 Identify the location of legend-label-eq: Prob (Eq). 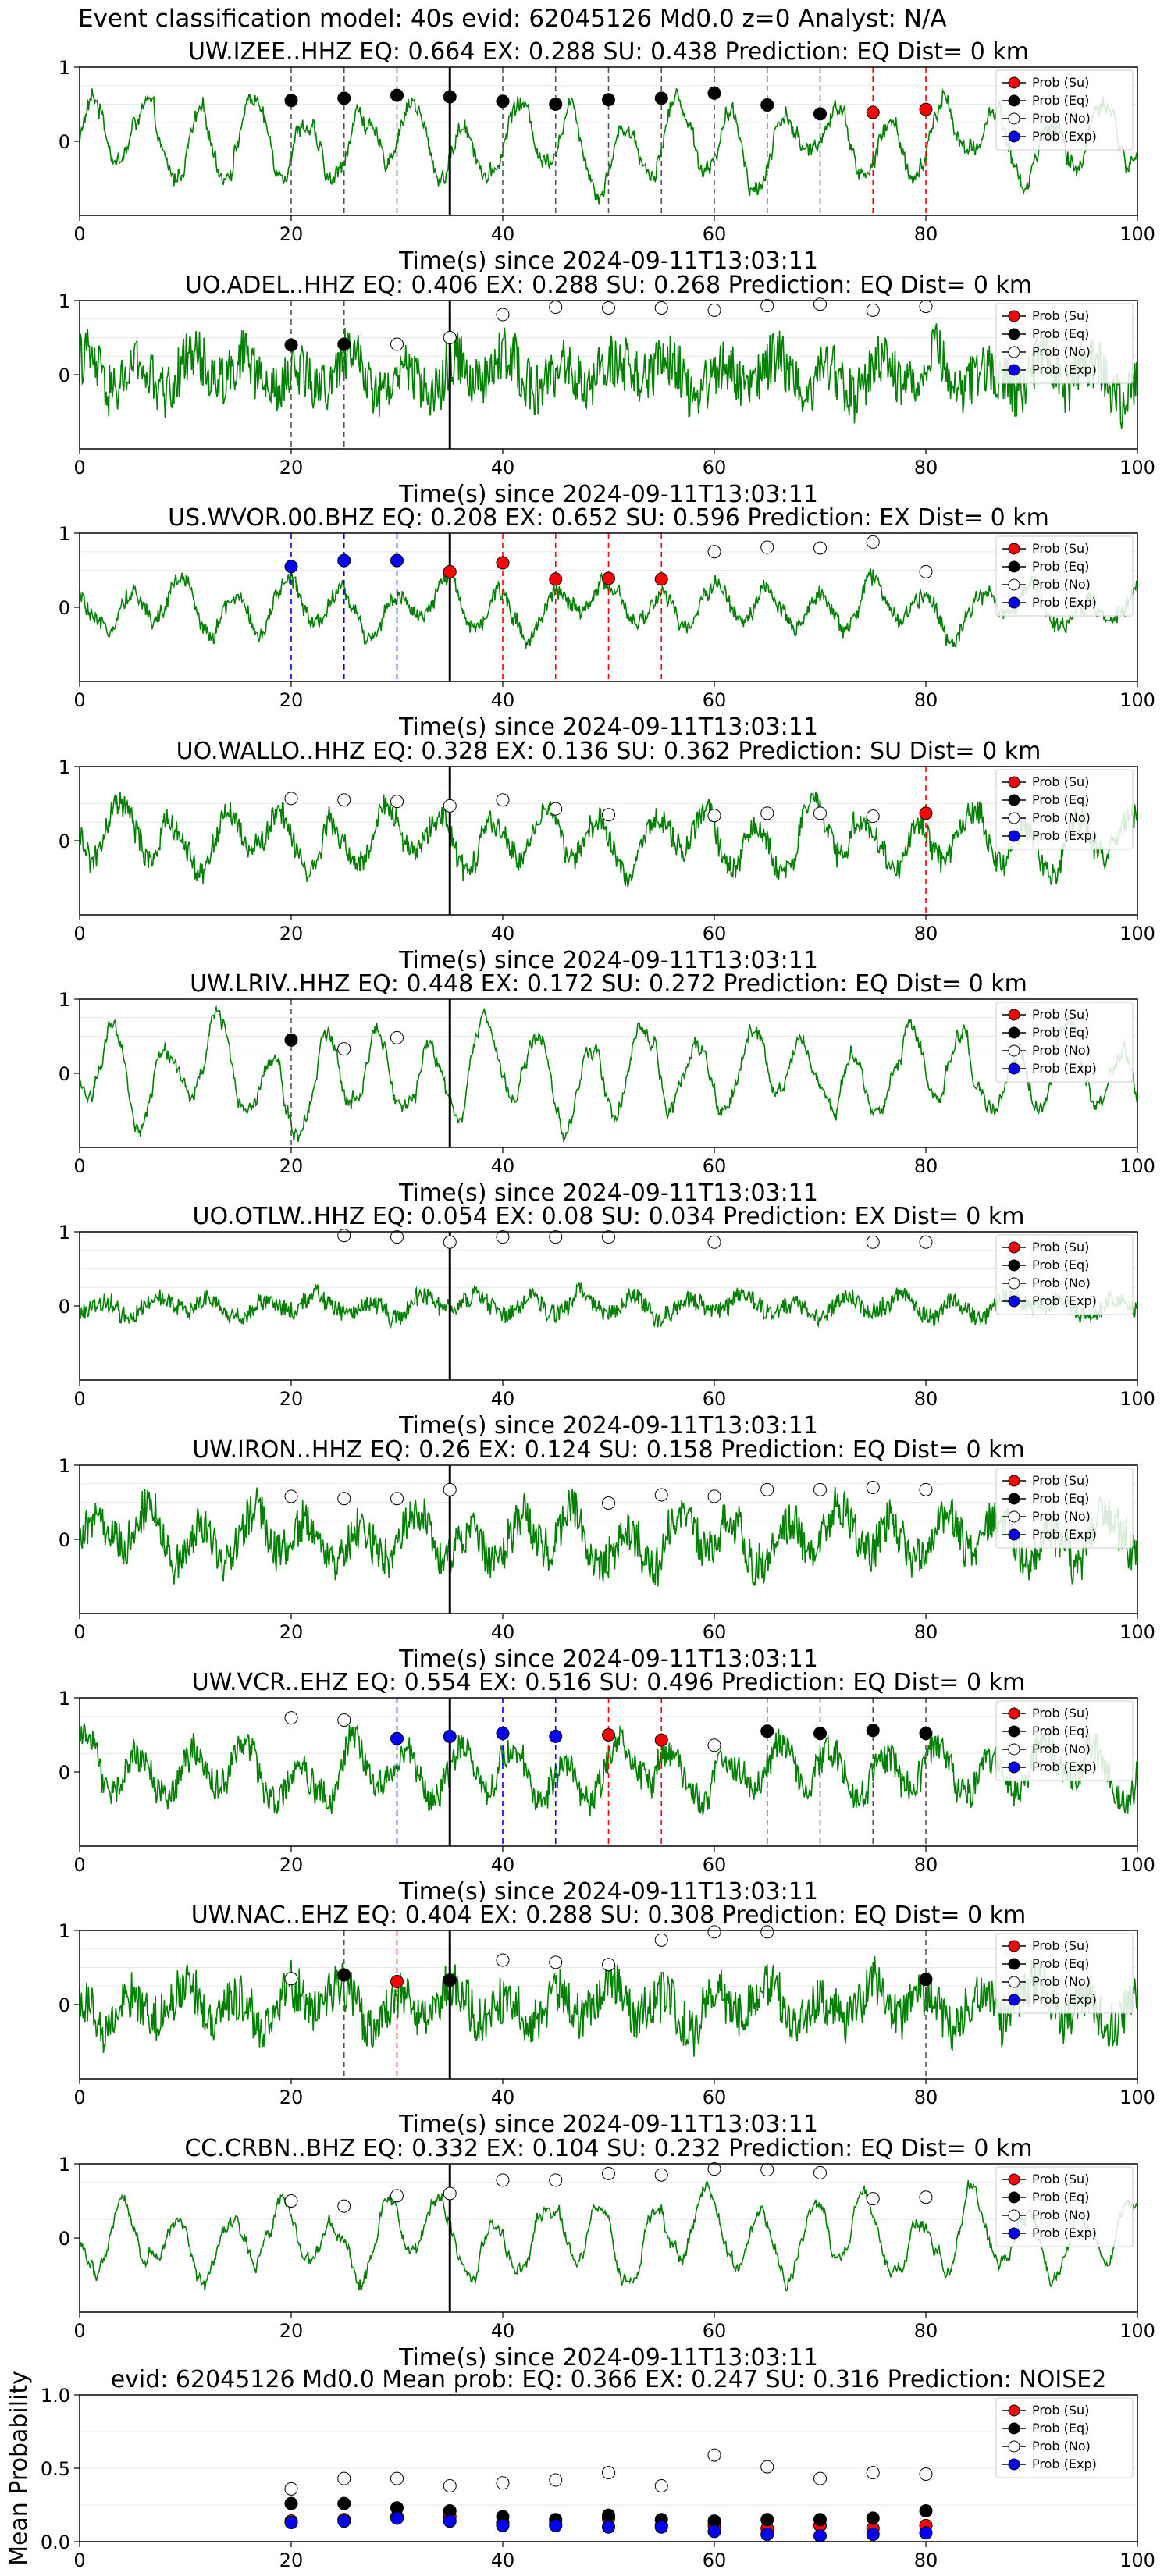
(1060, 566).